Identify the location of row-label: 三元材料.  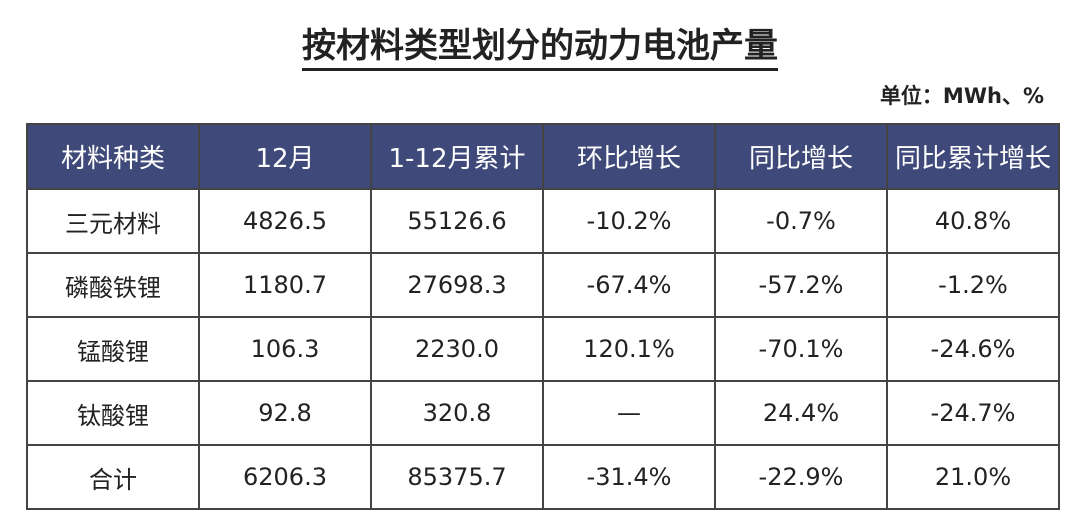
(113, 221).